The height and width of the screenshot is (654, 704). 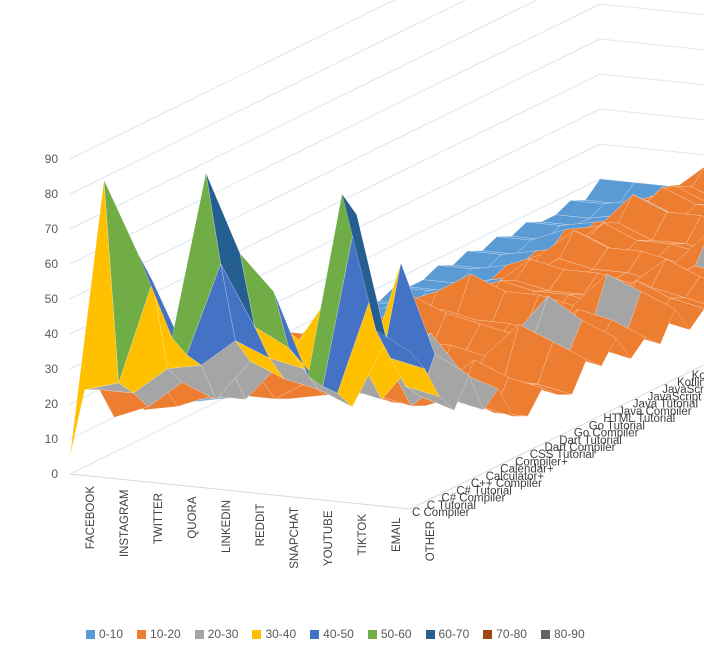 What do you see at coordinates (590, 441) in the screenshot?
I see `y-tick-label: Dart Tutorial` at bounding box center [590, 441].